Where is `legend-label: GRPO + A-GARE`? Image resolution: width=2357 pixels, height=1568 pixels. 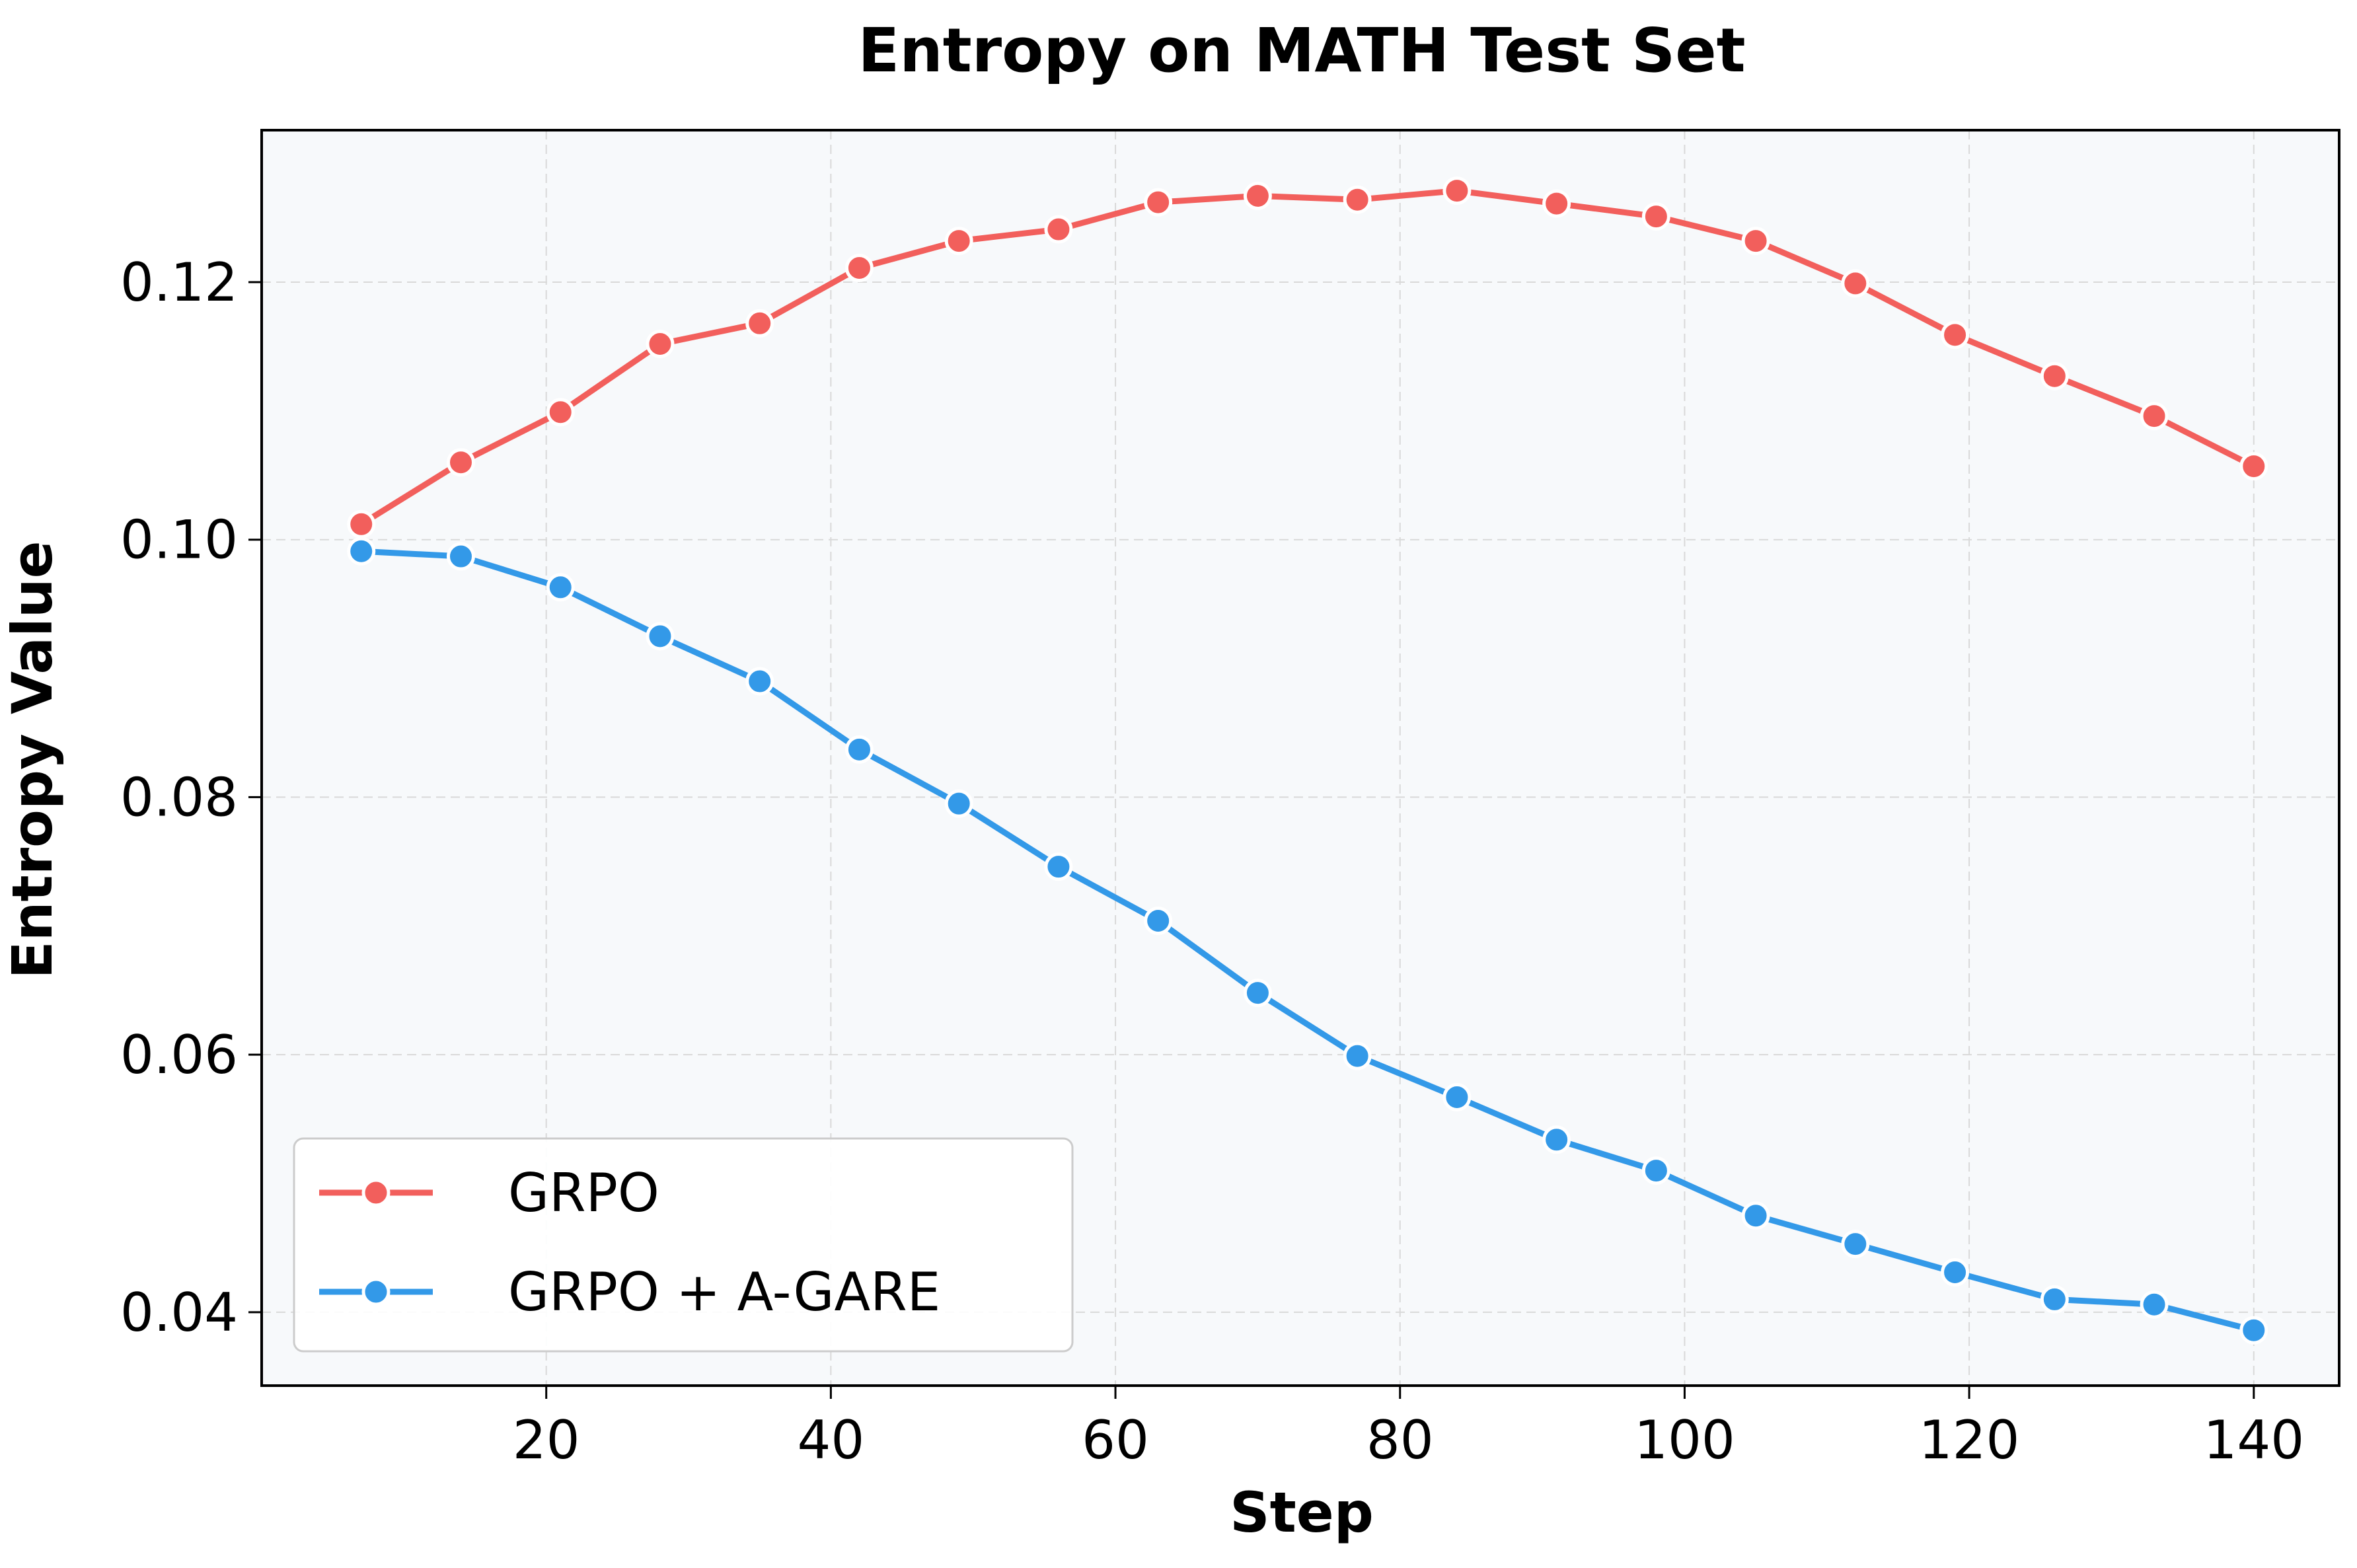
legend-label: GRPO + A-GARE is located at coordinates (724, 1292).